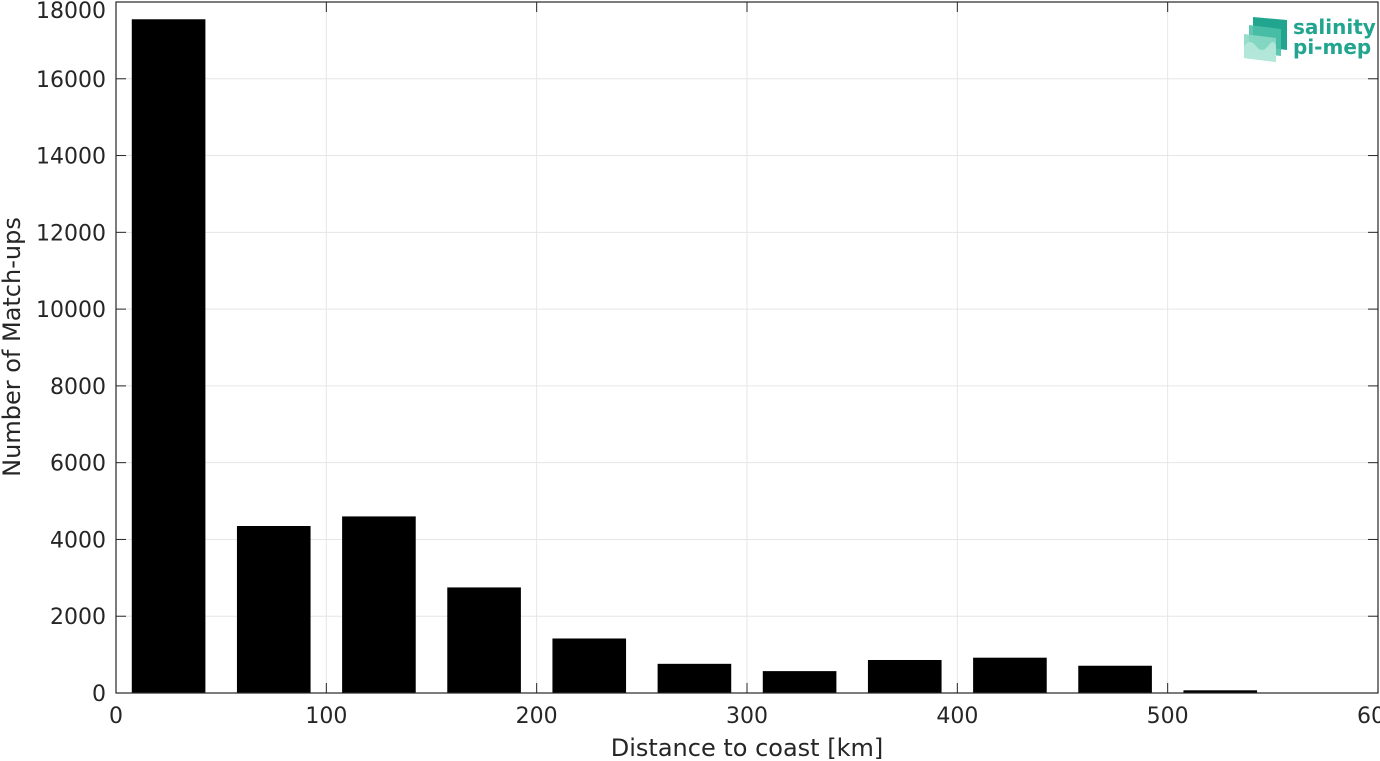 The width and height of the screenshot is (1380, 761). I want to click on y-tick-label: 12000, so click(71, 233).